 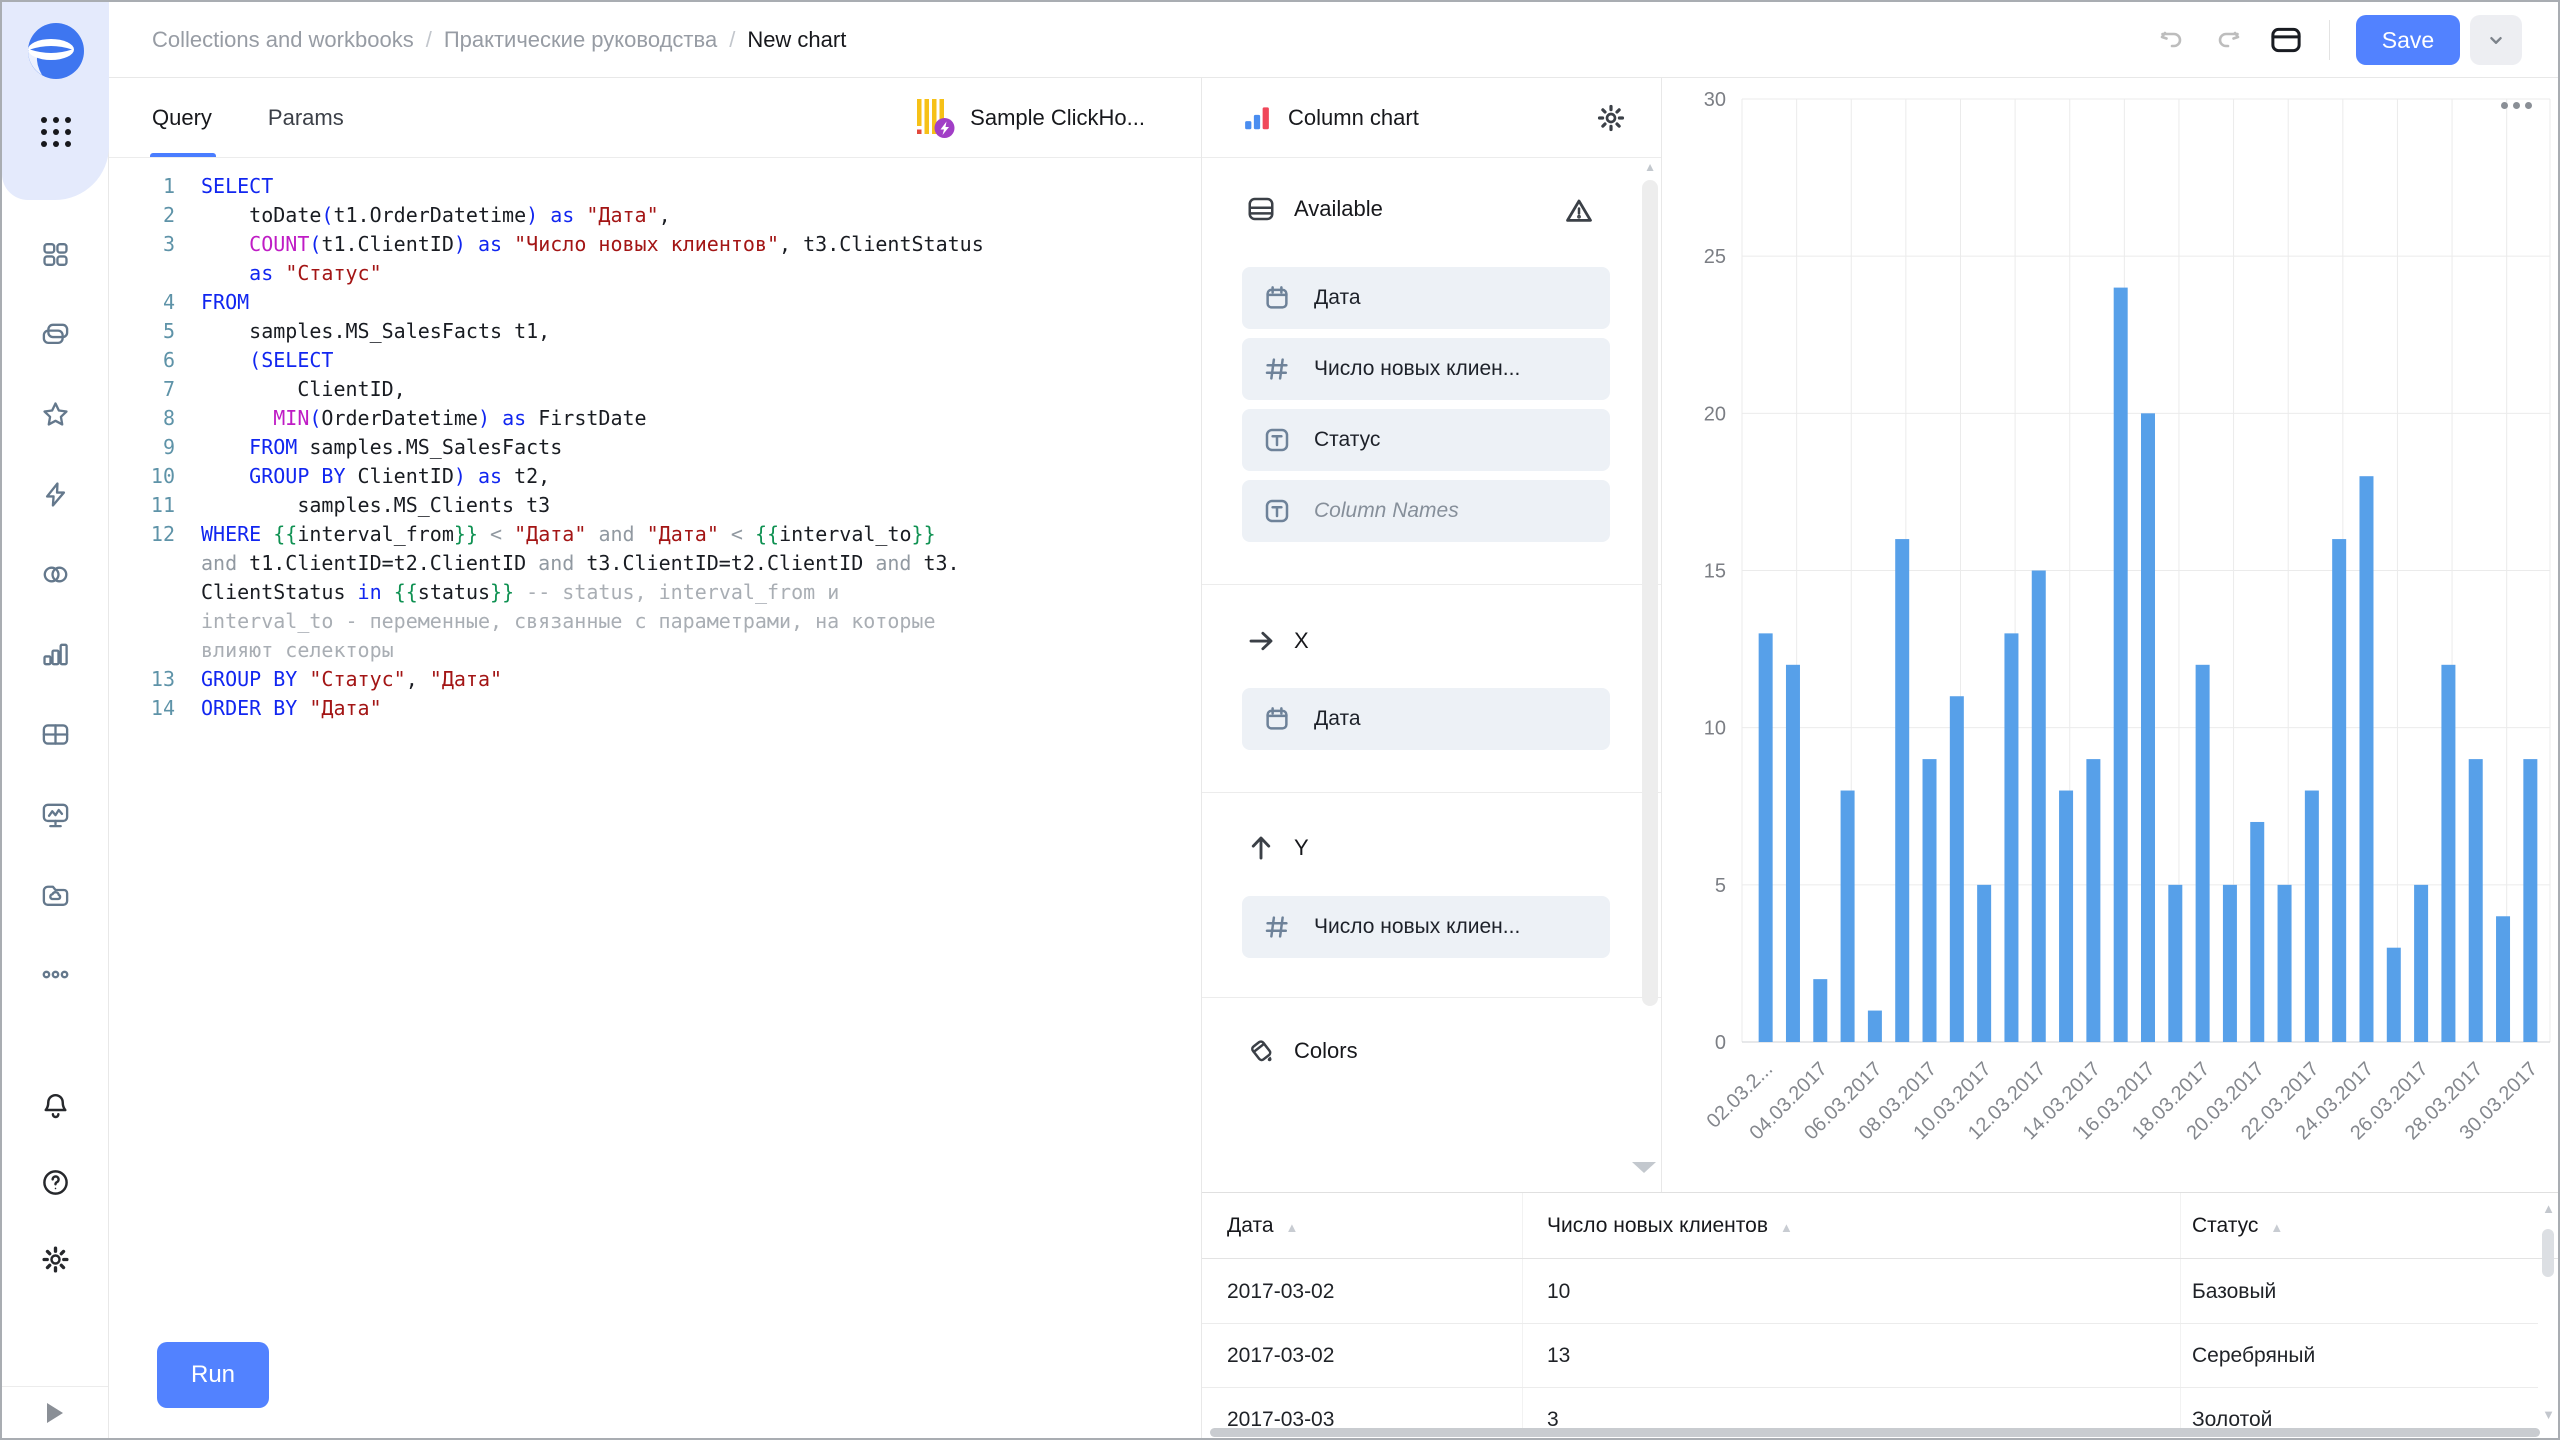 I want to click on more-dots-icon, so click(x=55, y=974).